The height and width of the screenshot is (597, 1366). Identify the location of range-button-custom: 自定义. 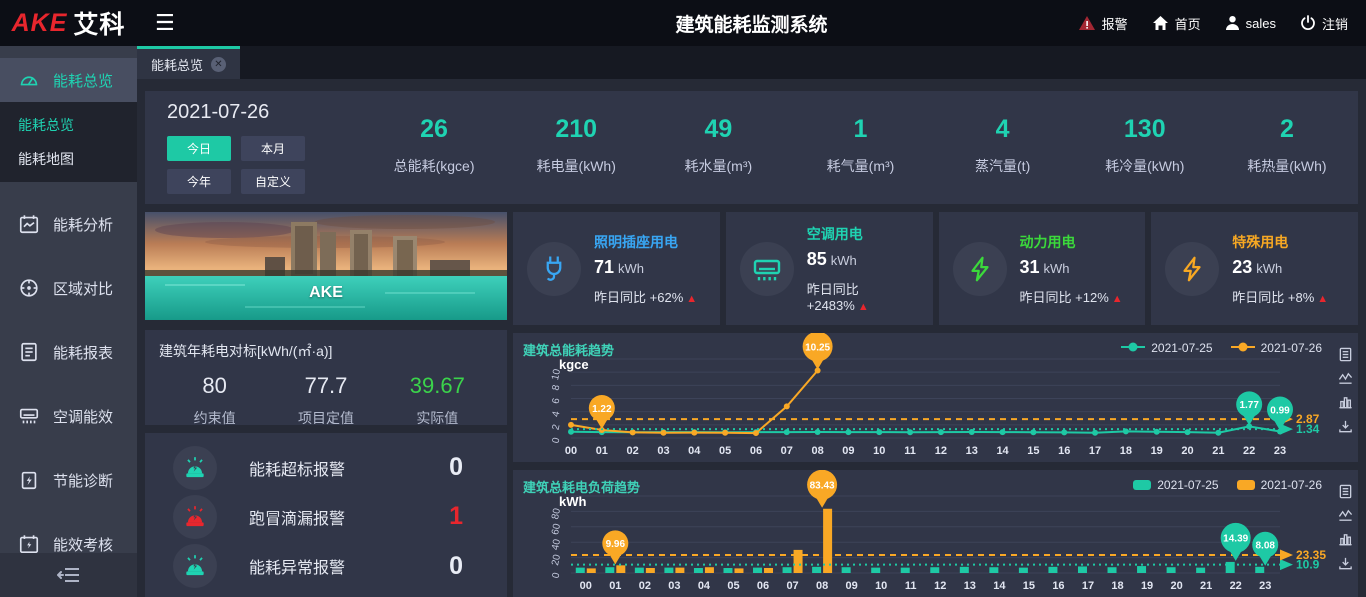
(273, 181).